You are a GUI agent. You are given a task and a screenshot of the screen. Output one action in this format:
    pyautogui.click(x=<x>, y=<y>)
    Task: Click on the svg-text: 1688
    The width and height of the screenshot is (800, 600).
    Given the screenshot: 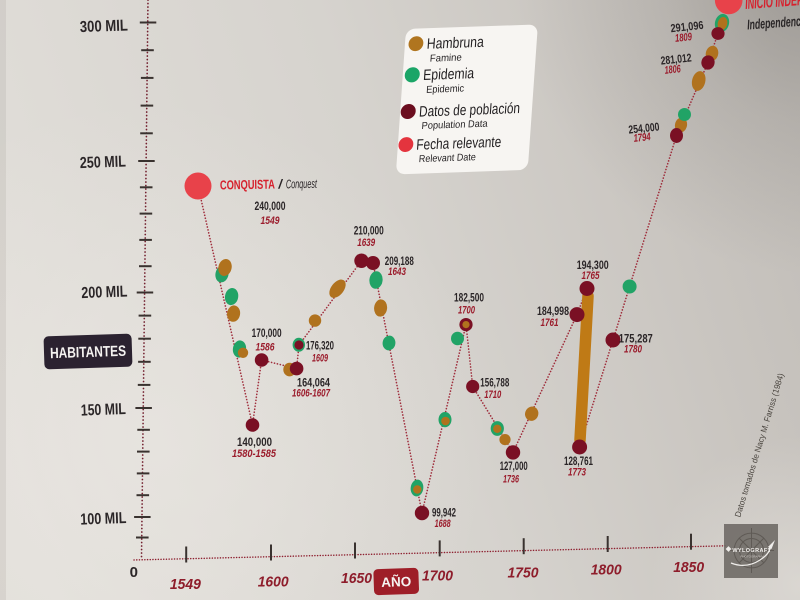 What is the action you would take?
    pyautogui.click(x=443, y=524)
    